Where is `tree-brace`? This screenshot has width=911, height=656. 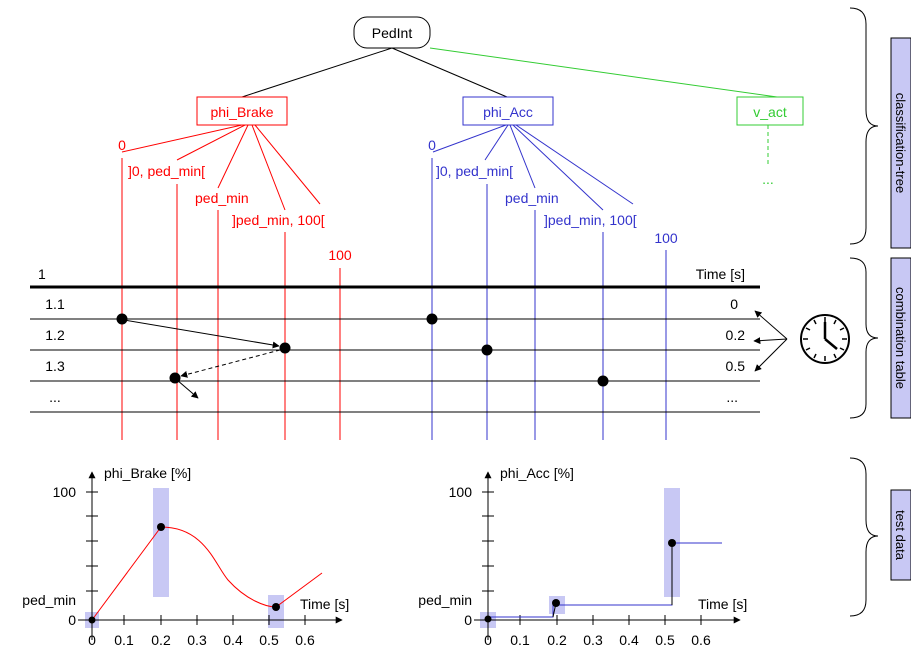 tree-brace is located at coordinates (864, 126).